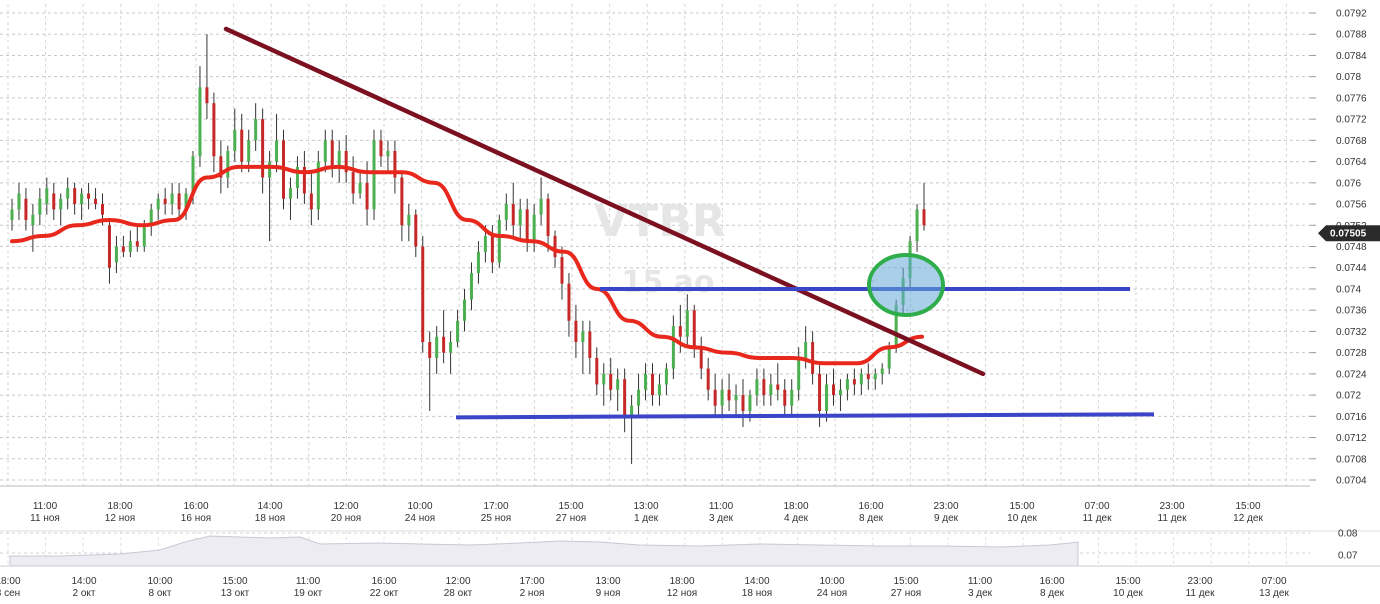 The height and width of the screenshot is (604, 1380). I want to click on x-tick-time: 07:00, so click(1096, 506).